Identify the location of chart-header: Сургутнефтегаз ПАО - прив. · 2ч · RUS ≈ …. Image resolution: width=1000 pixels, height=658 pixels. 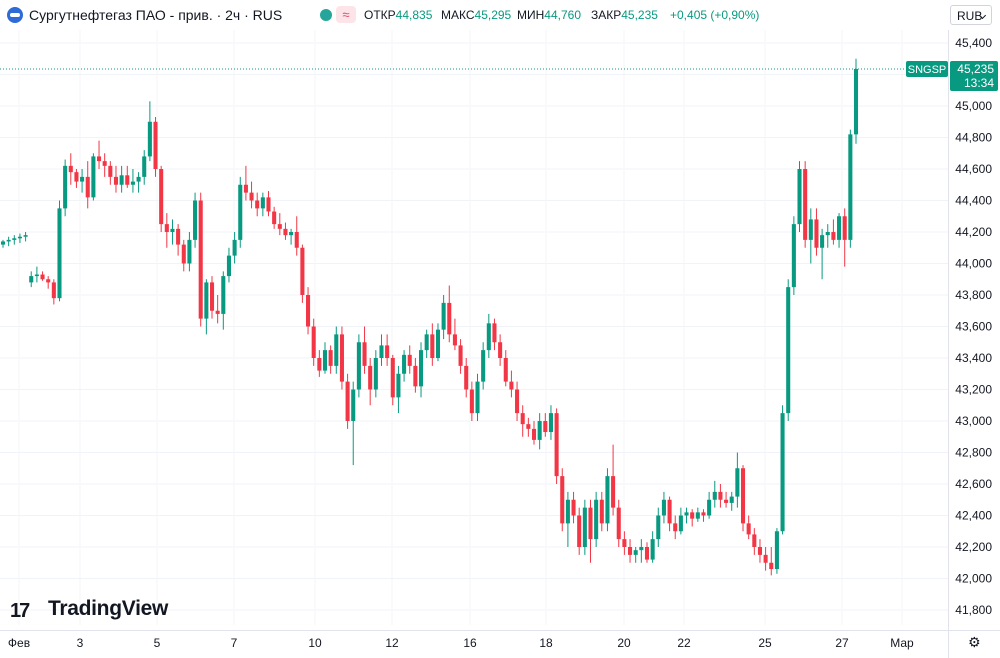
(500, 15).